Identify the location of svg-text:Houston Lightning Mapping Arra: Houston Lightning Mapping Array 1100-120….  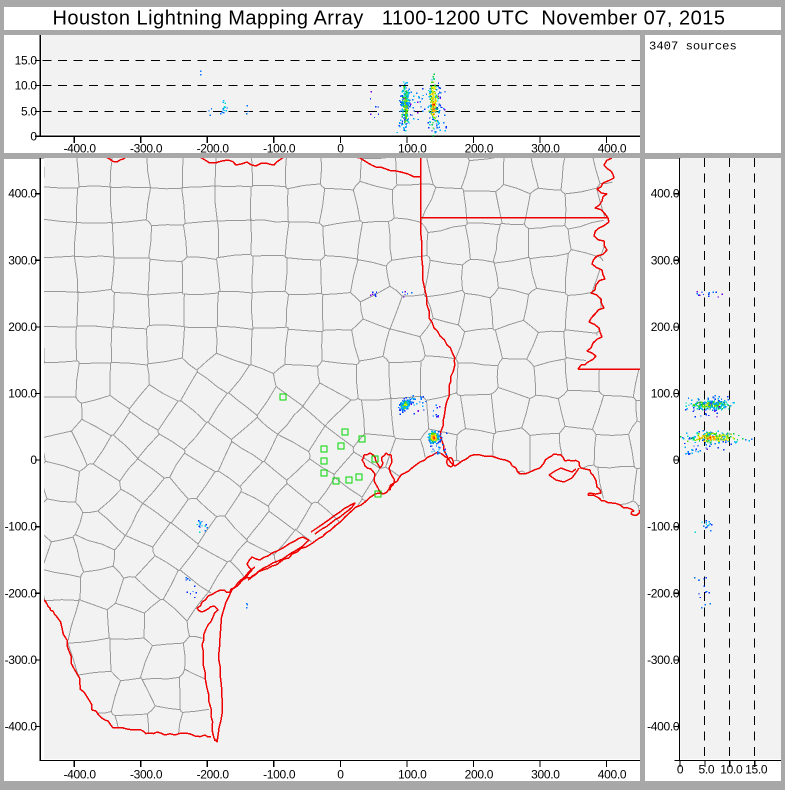
(388, 19).